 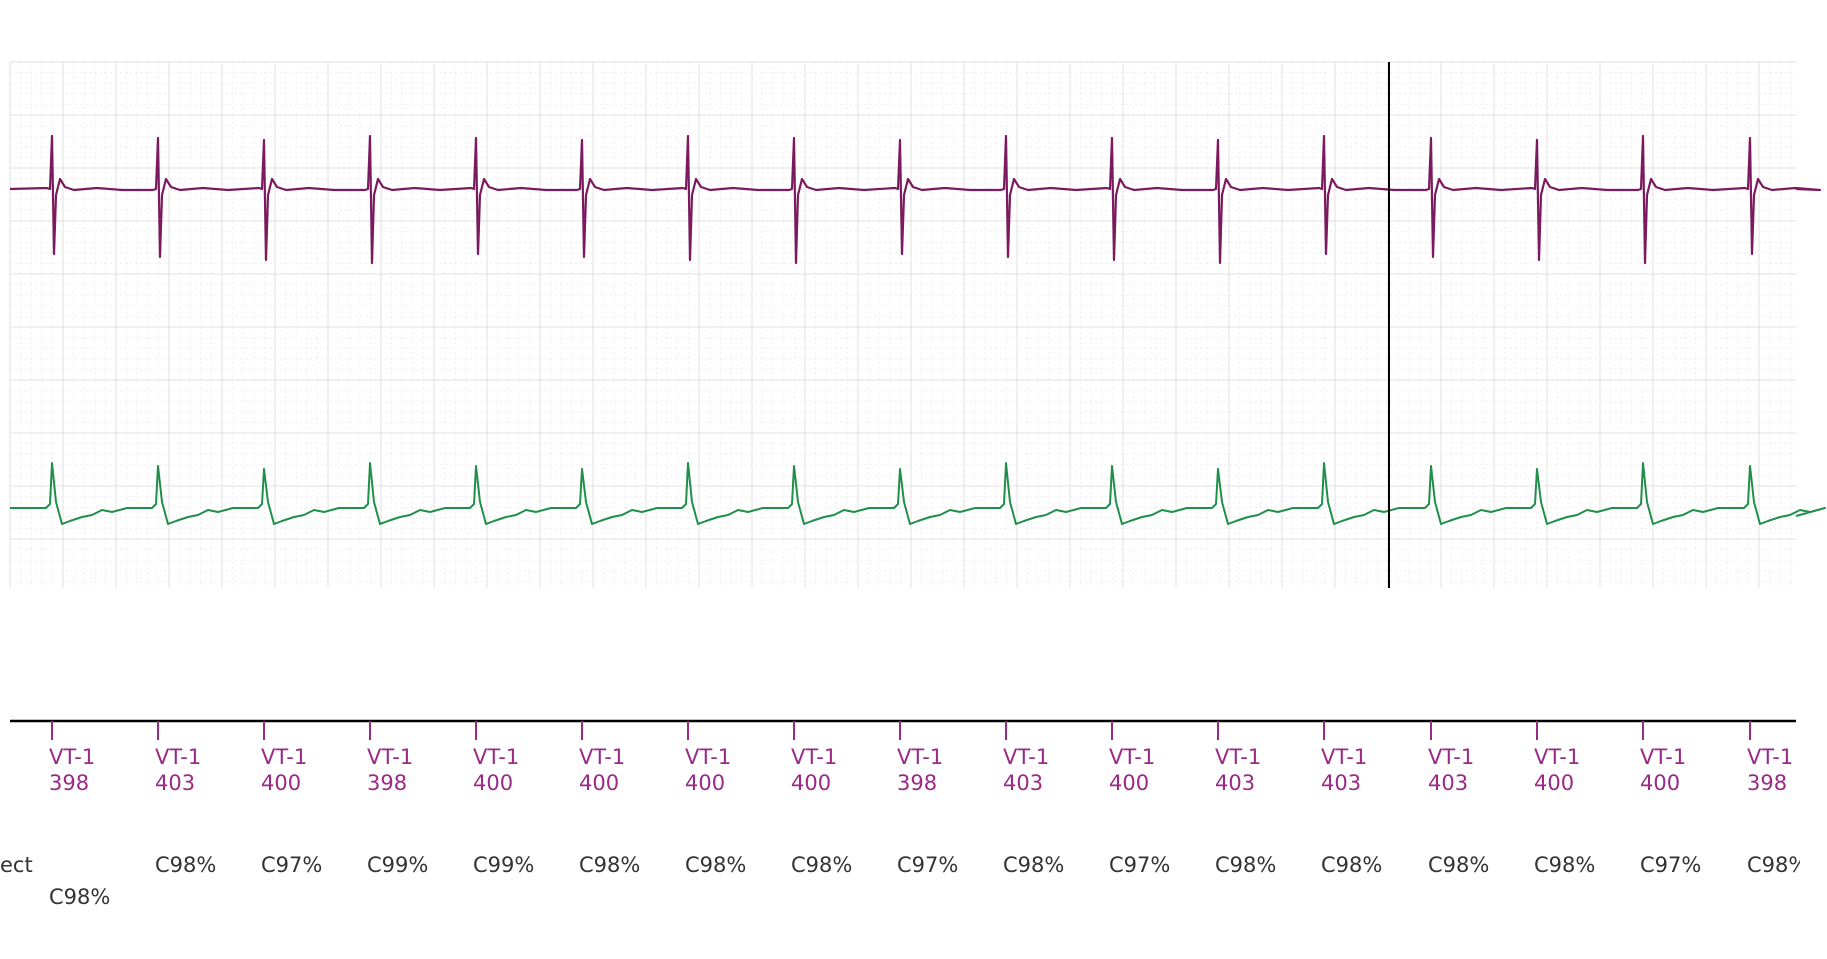 I want to click on channel-1-trace, so click(x=915, y=199).